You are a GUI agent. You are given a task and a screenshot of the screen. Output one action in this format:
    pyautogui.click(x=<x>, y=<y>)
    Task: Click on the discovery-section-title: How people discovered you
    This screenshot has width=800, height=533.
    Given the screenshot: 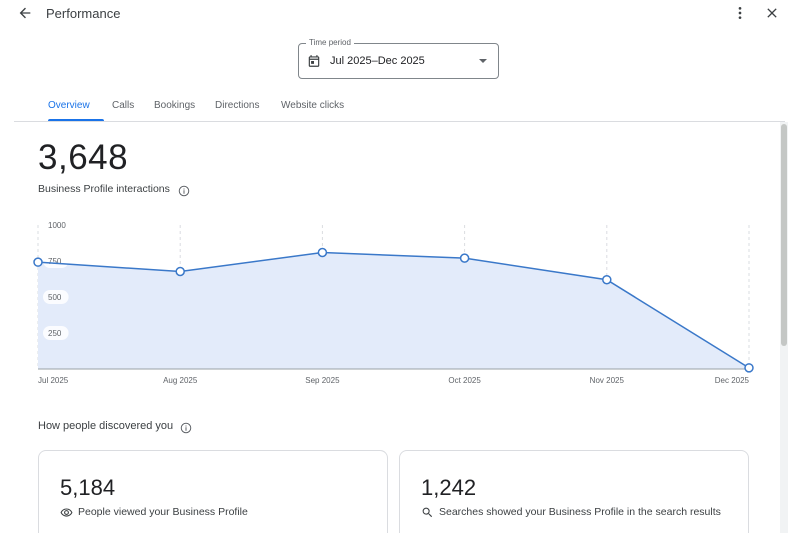 What is the action you would take?
    pyautogui.click(x=106, y=426)
    